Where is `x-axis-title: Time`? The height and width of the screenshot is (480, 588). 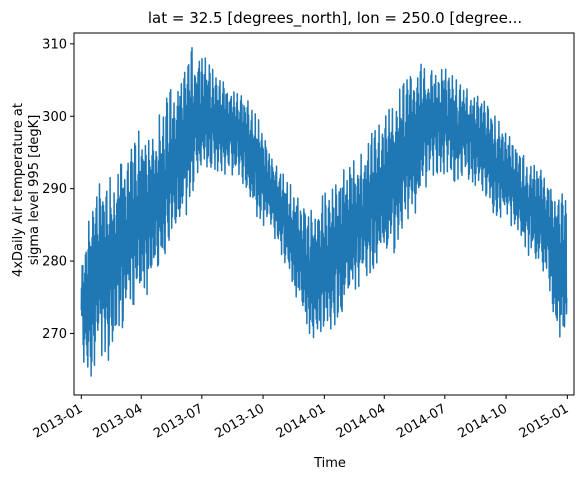
x-axis-title: Time is located at coordinates (329, 463).